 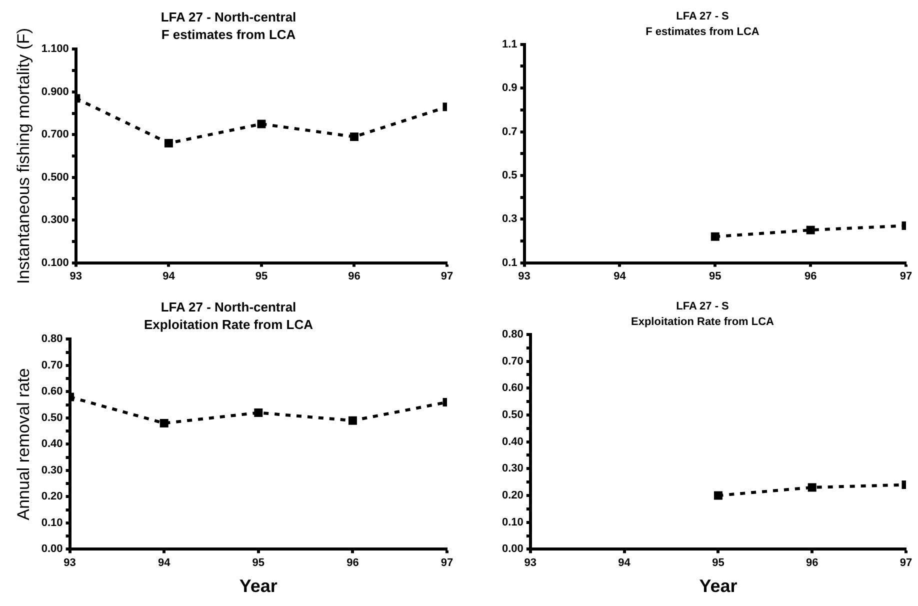 I want to click on y-tick-label: 1.100, so click(x=55, y=49).